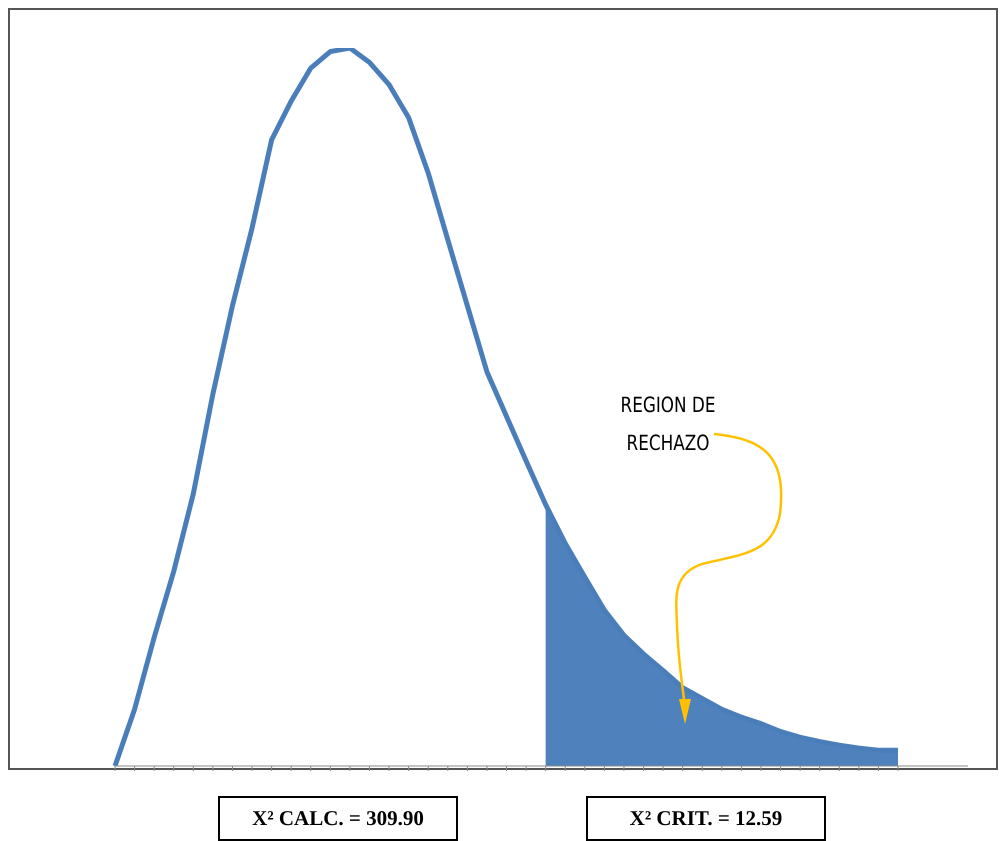 This screenshot has height=841, width=1000. Describe the element at coordinates (706, 818) in the screenshot. I see `text: X² CRIT. = 12.59` at that location.